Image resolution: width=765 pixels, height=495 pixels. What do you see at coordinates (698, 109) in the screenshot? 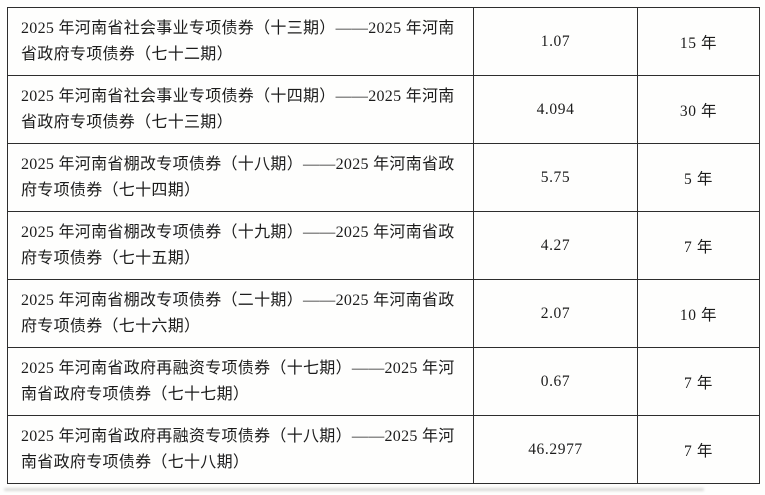
I see `term-cell: 30 年` at bounding box center [698, 109].